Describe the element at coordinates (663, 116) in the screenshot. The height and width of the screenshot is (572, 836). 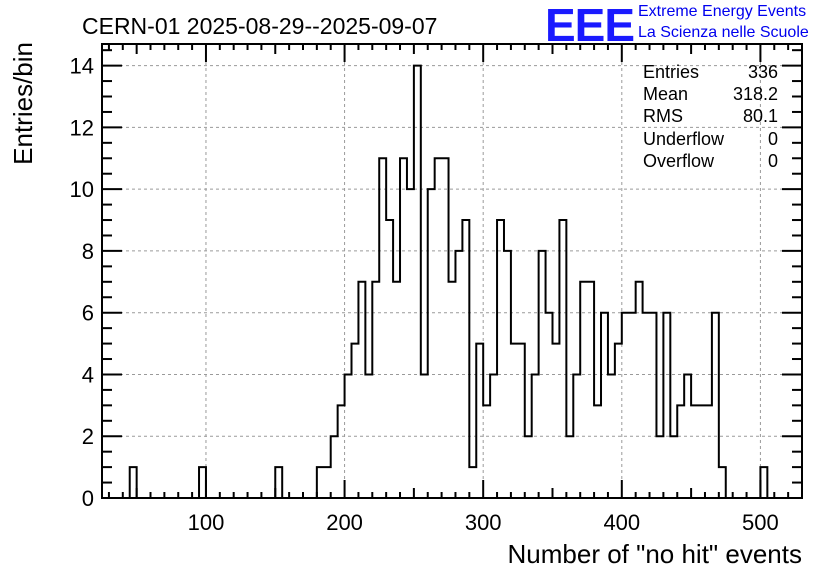
I see `stats-label-rms: RMS` at that location.